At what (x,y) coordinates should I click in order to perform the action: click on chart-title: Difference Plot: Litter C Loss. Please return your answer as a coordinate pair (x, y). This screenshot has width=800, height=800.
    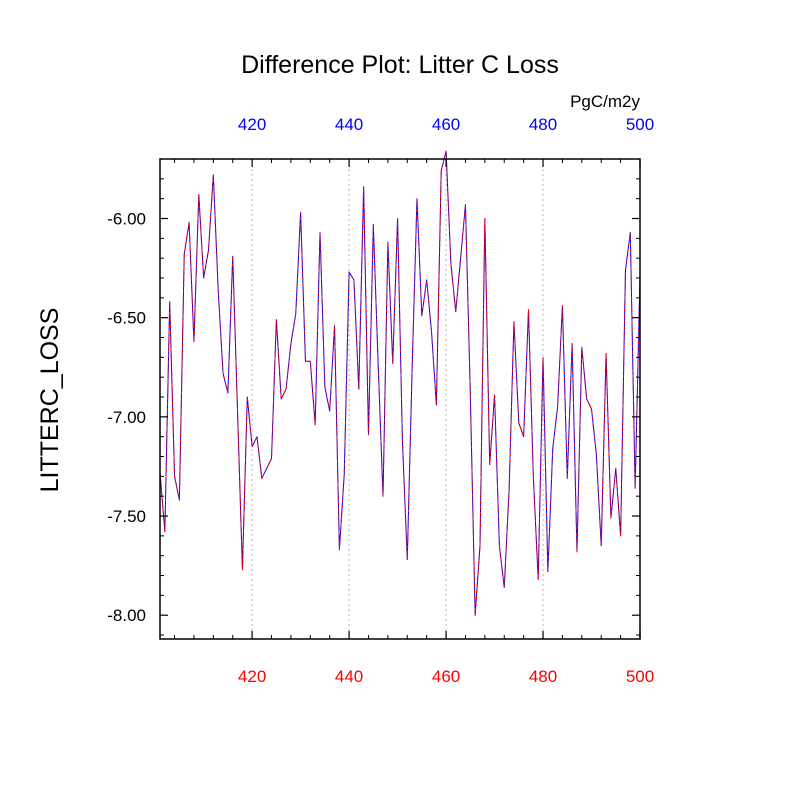
    Looking at the image, I should click on (400, 65).